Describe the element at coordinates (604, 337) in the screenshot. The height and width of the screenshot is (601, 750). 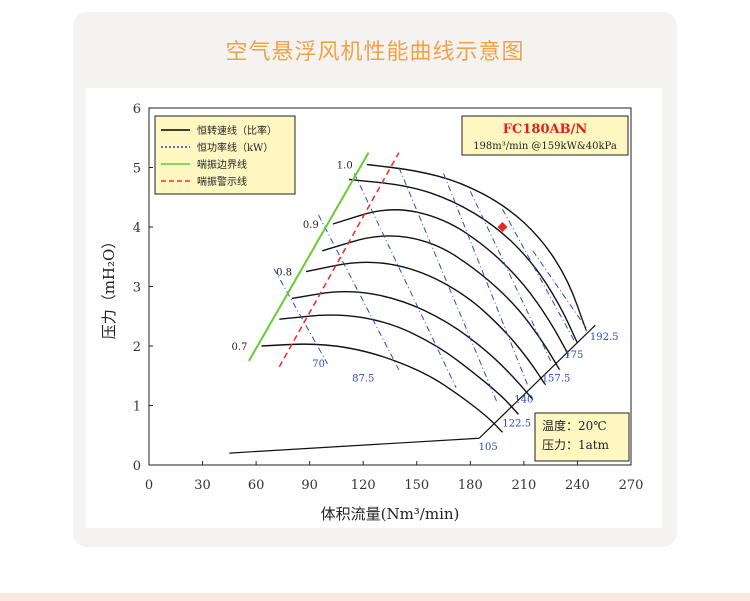
I see `power-line-label: 192.5` at that location.